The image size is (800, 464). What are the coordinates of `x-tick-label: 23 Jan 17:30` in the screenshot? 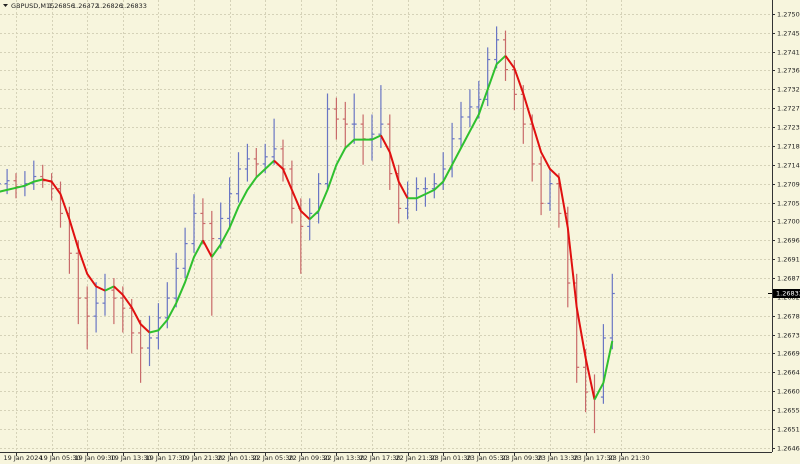 It's located at (594, 458).